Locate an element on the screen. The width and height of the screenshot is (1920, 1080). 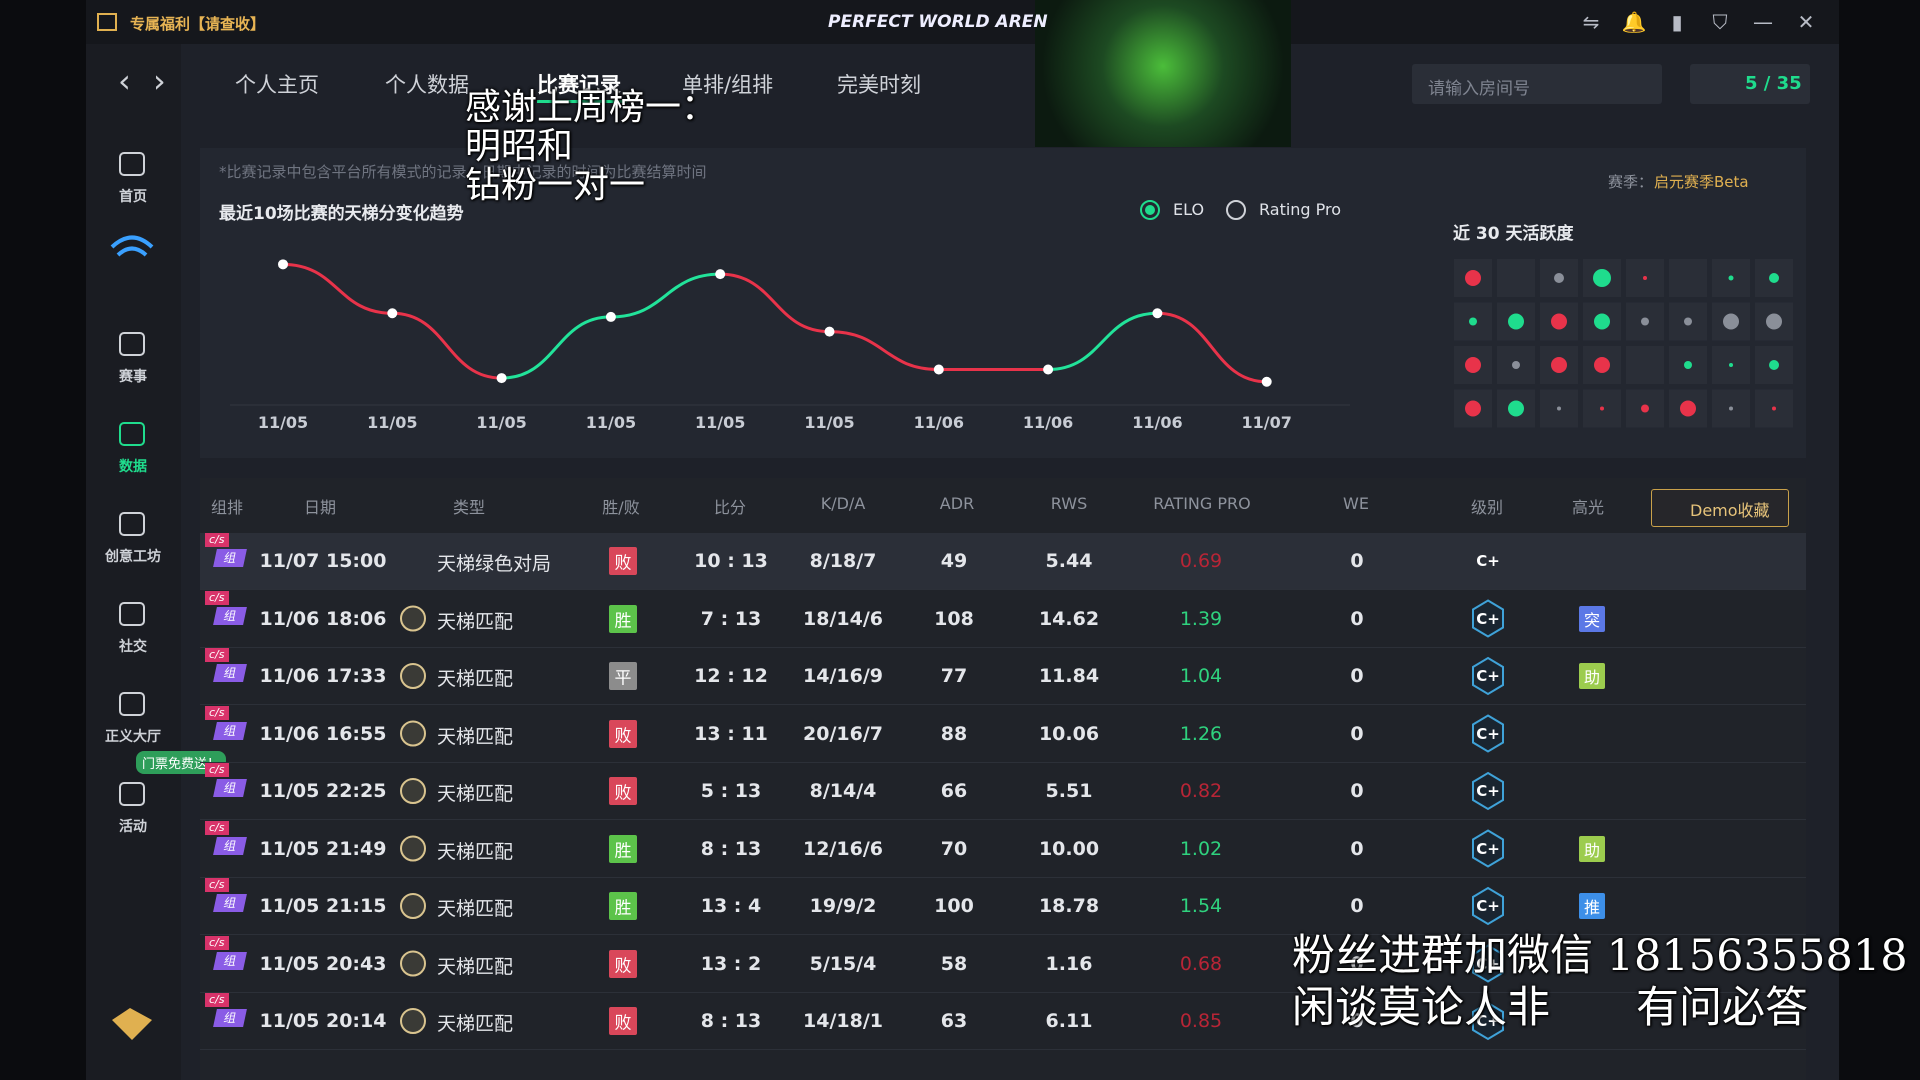
demo-button is located at coordinates (1720, 508).